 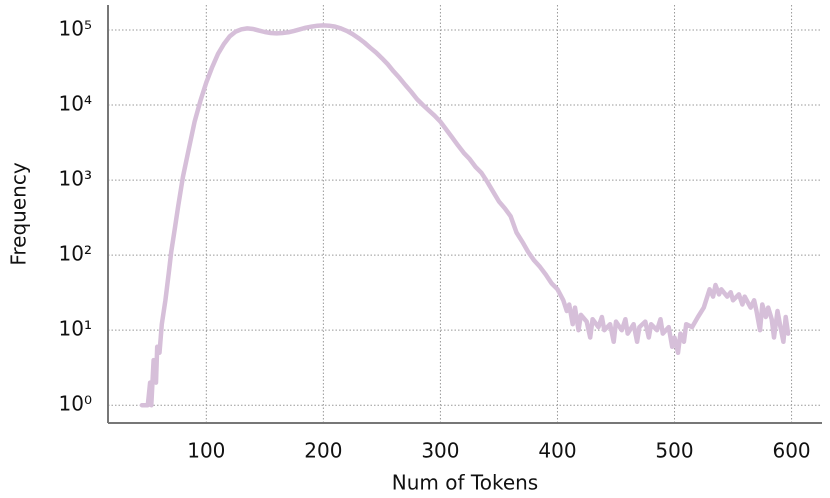 What do you see at coordinates (674, 451) in the screenshot?
I see `x-tick-label: 500` at bounding box center [674, 451].